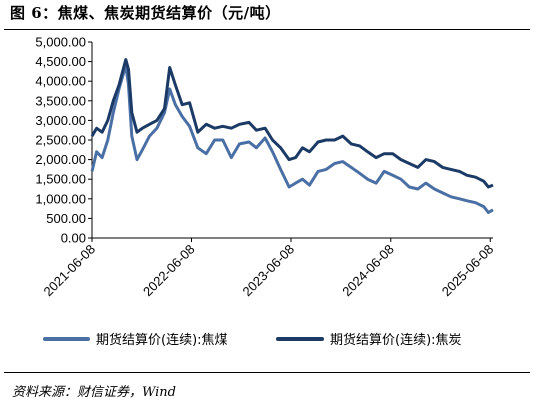  What do you see at coordinates (60, 120) in the screenshot?
I see `y-tick-label: 3,000.00` at bounding box center [60, 120].